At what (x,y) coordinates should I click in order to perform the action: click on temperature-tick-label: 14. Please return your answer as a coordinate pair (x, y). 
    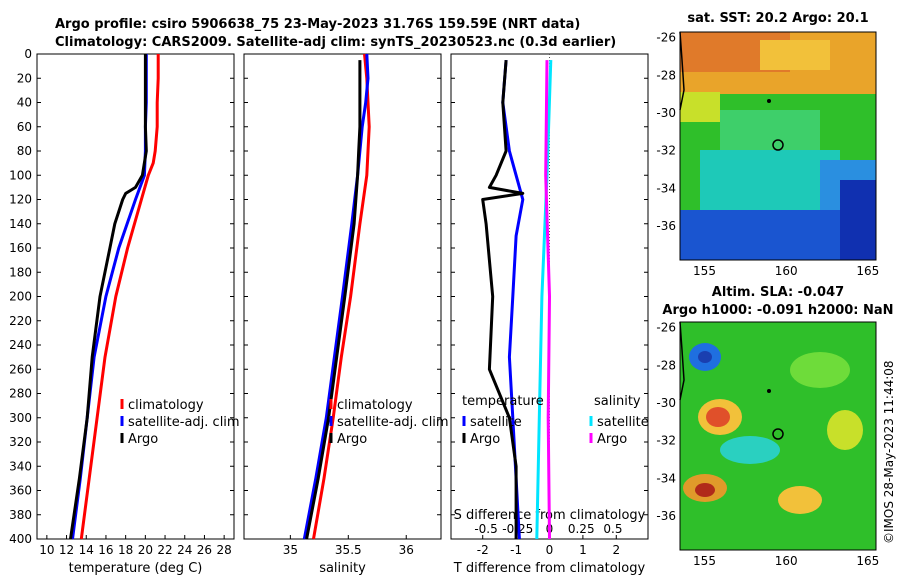
    Looking at the image, I should click on (86, 550).